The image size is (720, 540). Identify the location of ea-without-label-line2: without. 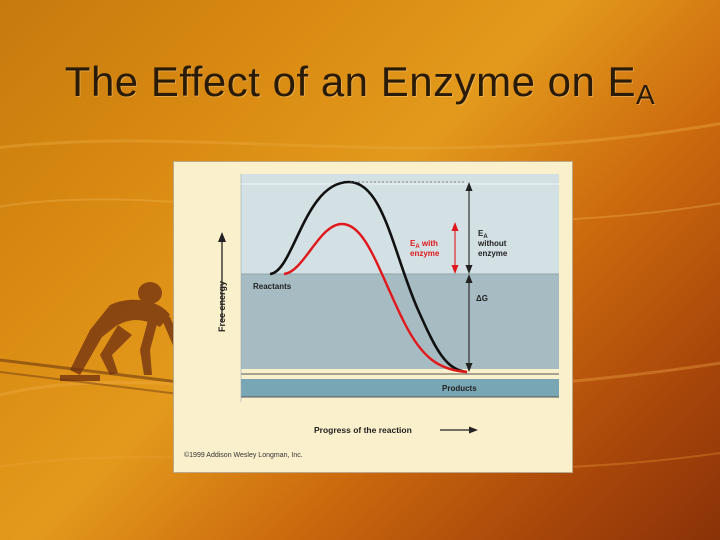
(492, 243).